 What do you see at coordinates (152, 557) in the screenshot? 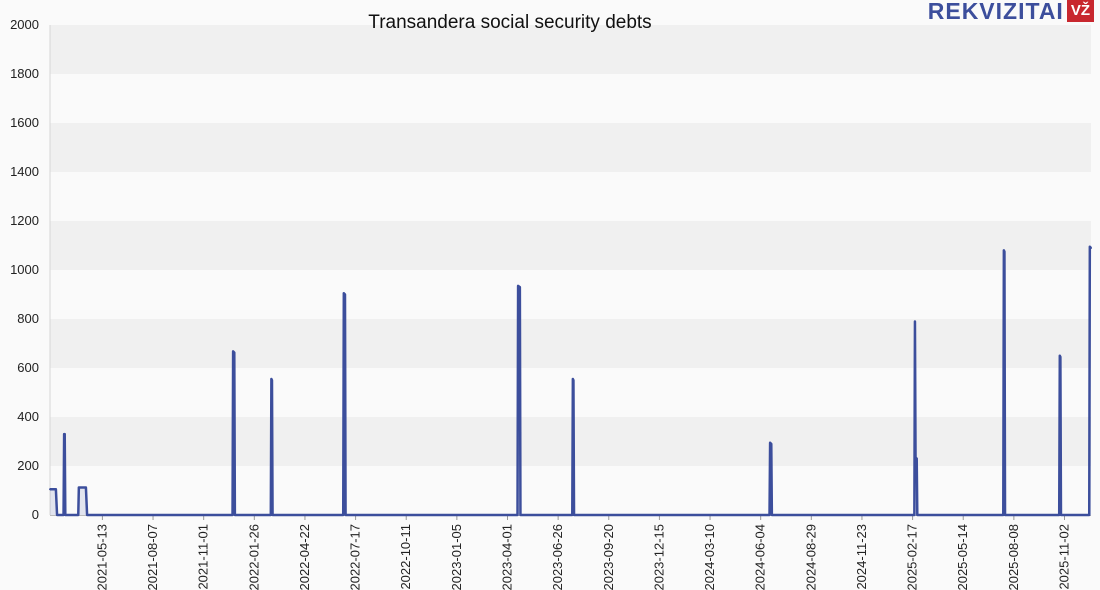
I see `x-tick-label: 2021-08-07` at bounding box center [152, 557].